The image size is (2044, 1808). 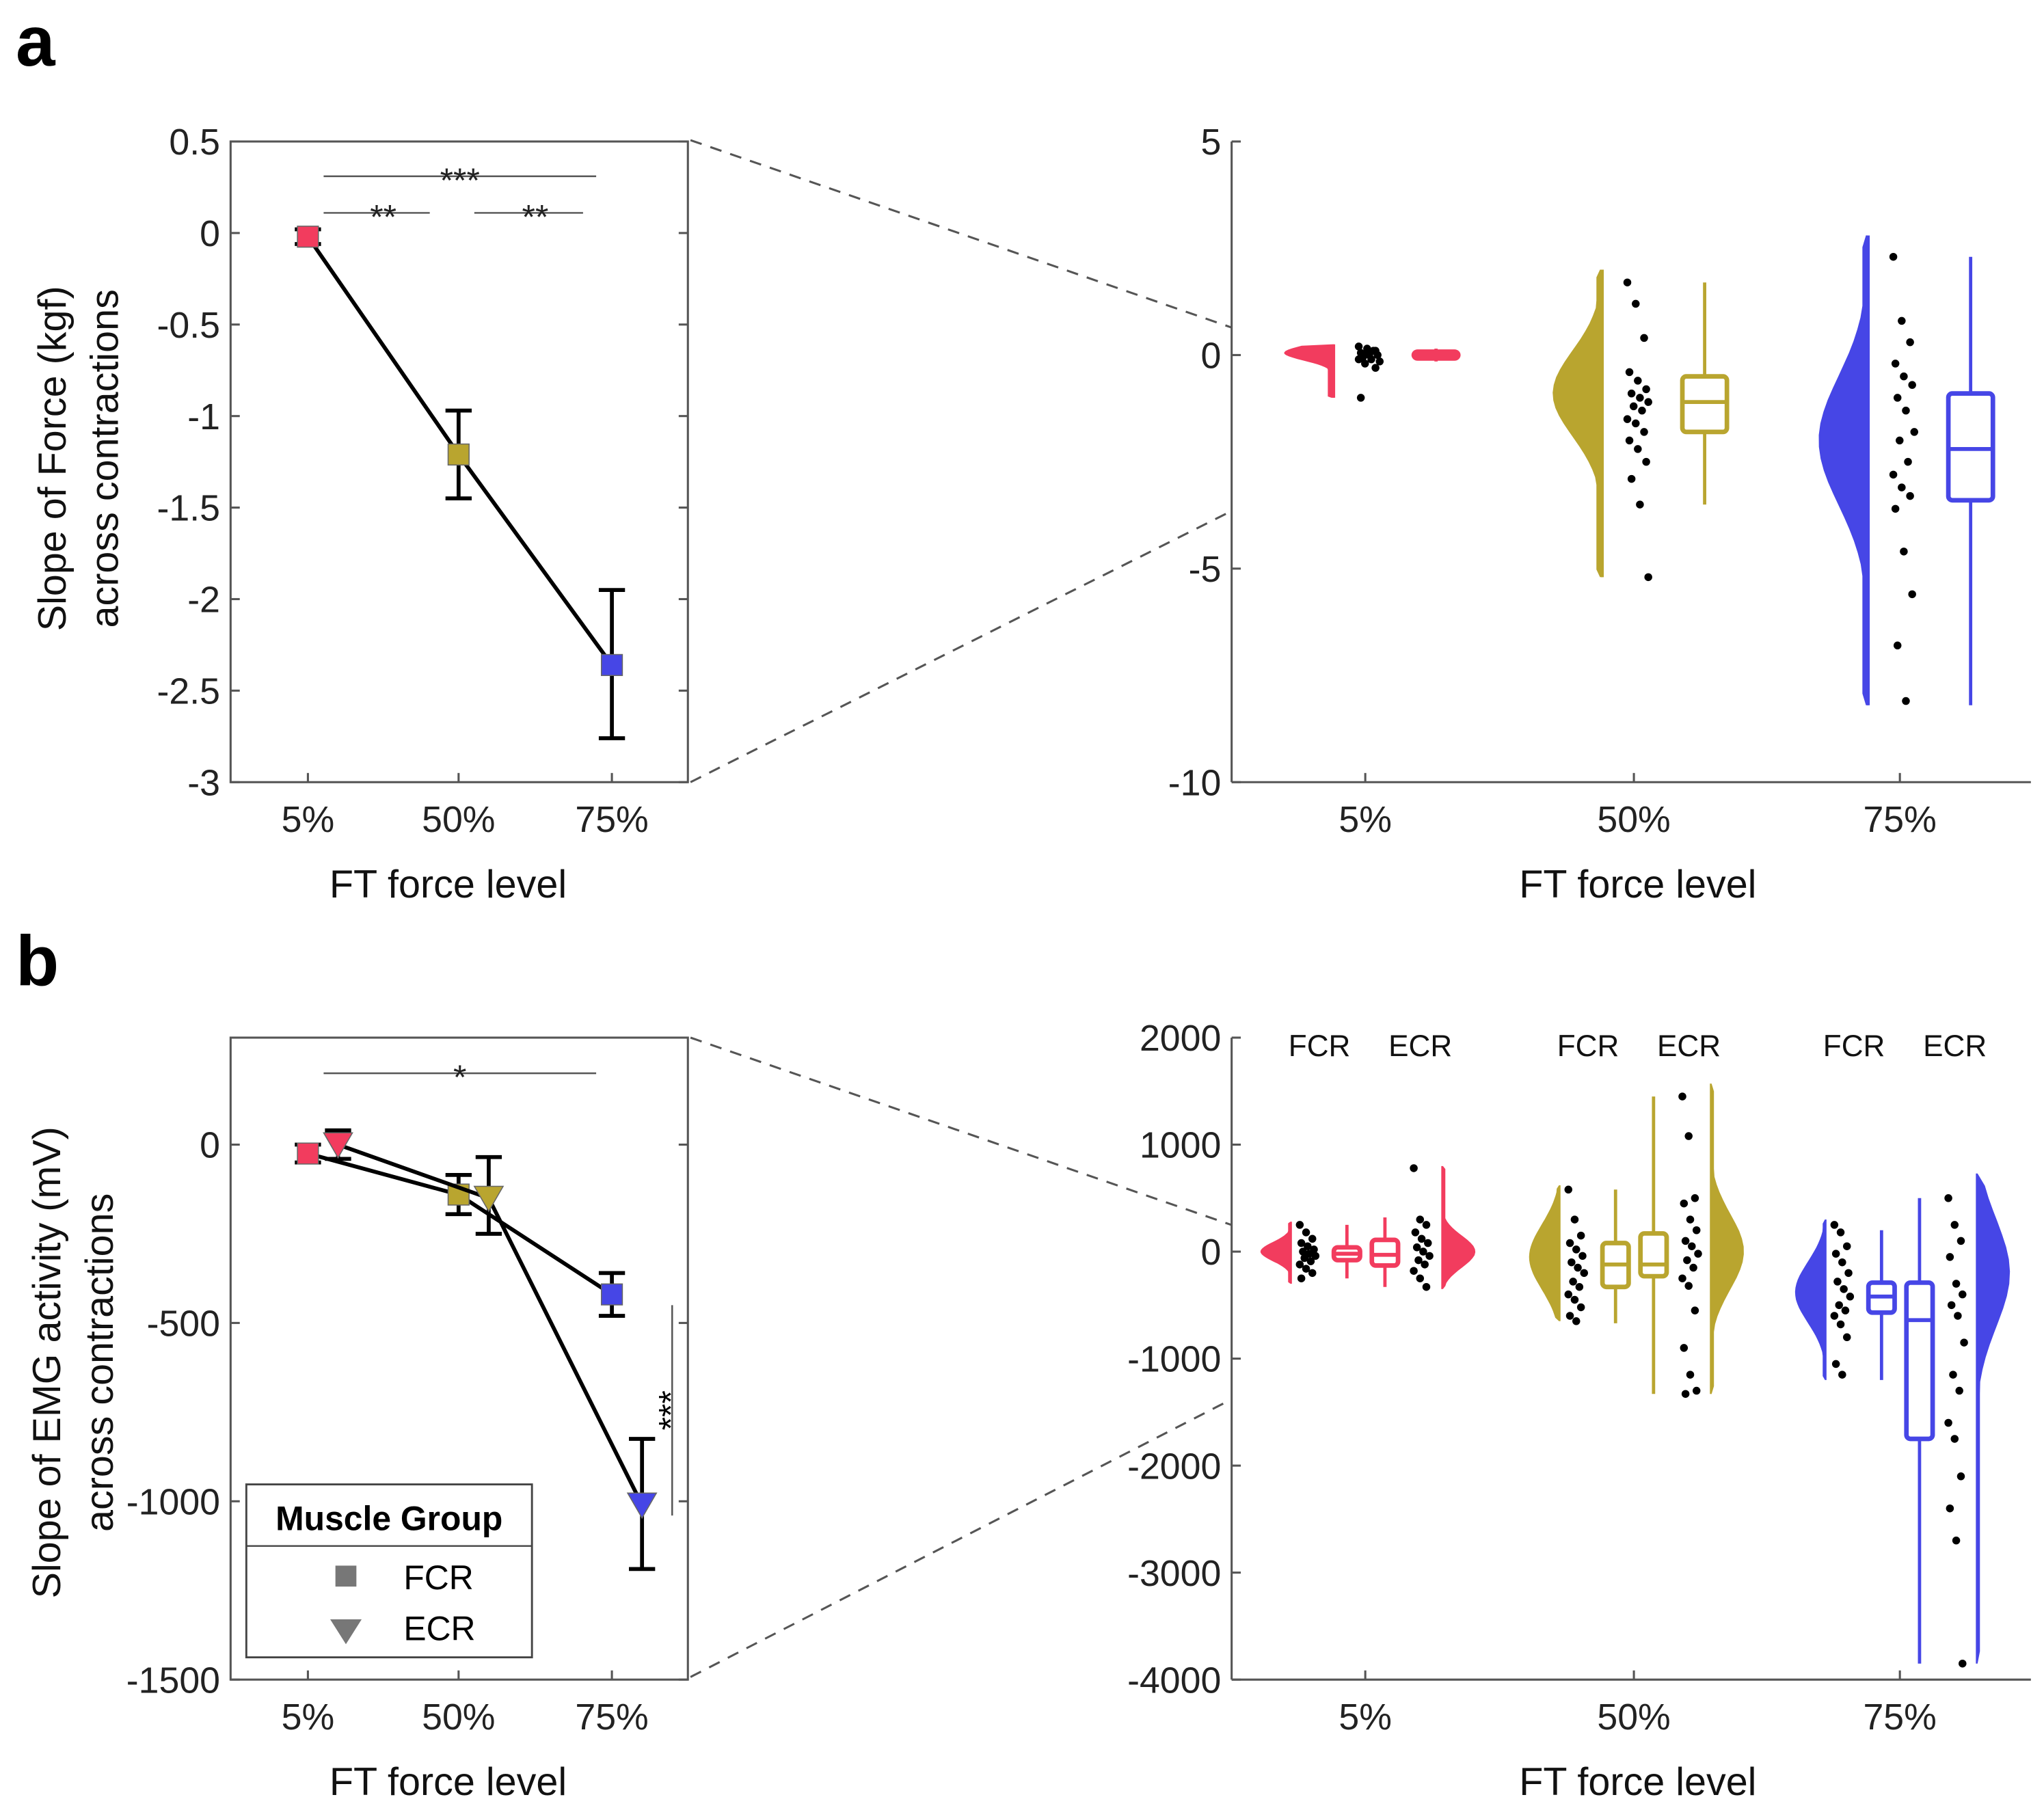 What do you see at coordinates (37, 960) in the screenshot?
I see `panel-label-b: b` at bounding box center [37, 960].